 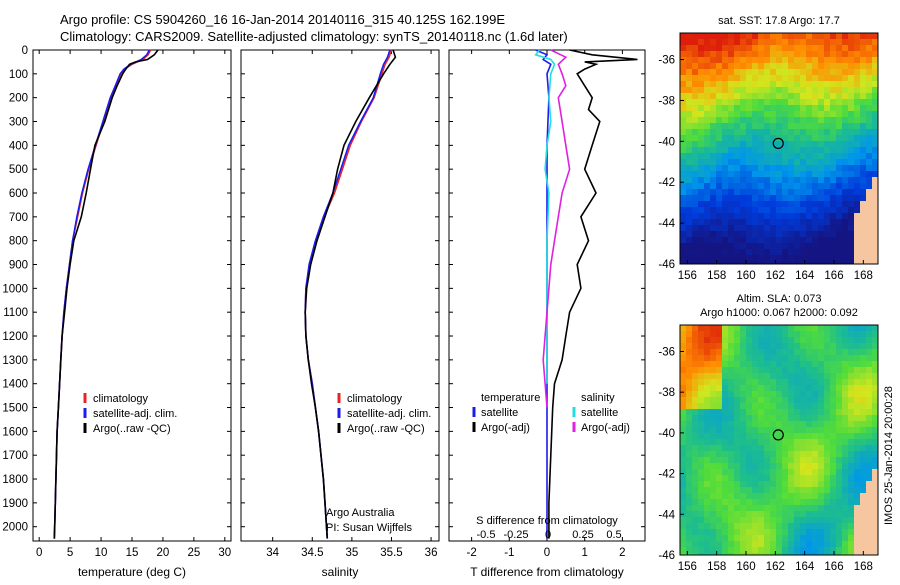 I want to click on x-tick-label: 0, so click(x=547, y=553).